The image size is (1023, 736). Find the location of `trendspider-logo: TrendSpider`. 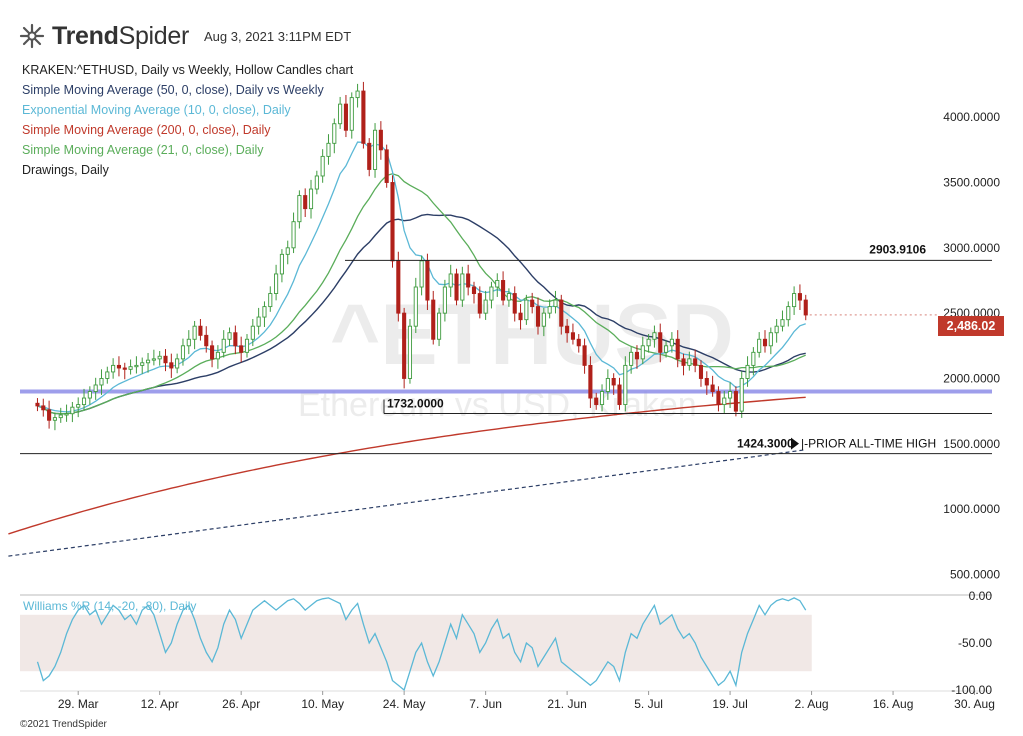

trendspider-logo: TrendSpider is located at coordinates (103, 36).